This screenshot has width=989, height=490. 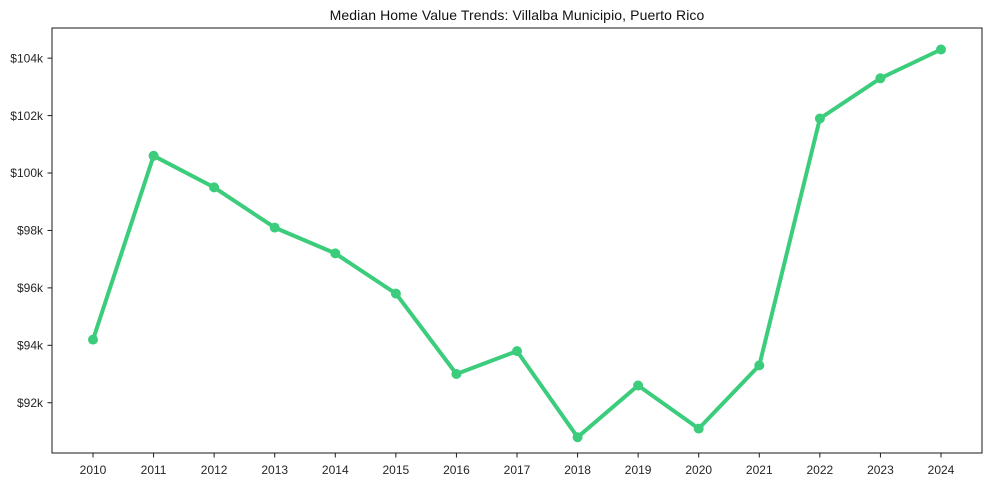 I want to click on data-point-2015, so click(x=395, y=293).